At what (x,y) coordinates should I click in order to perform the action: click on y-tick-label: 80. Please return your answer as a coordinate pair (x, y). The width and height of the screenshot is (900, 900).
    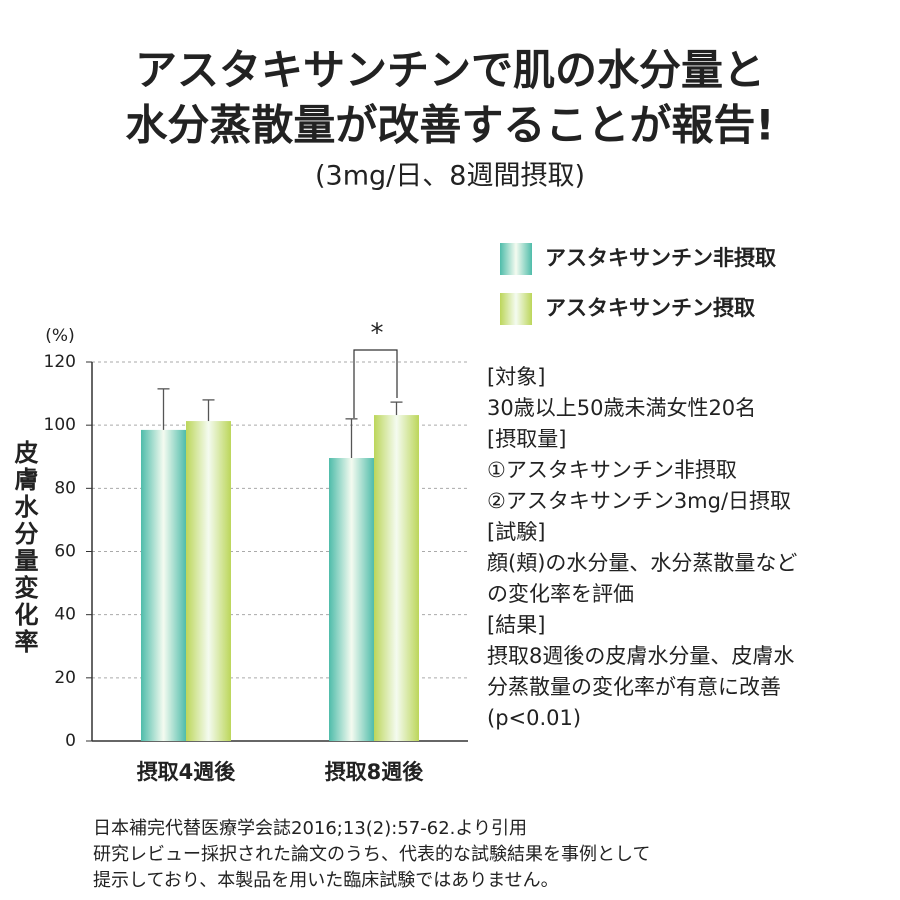
    Looking at the image, I should click on (65, 488).